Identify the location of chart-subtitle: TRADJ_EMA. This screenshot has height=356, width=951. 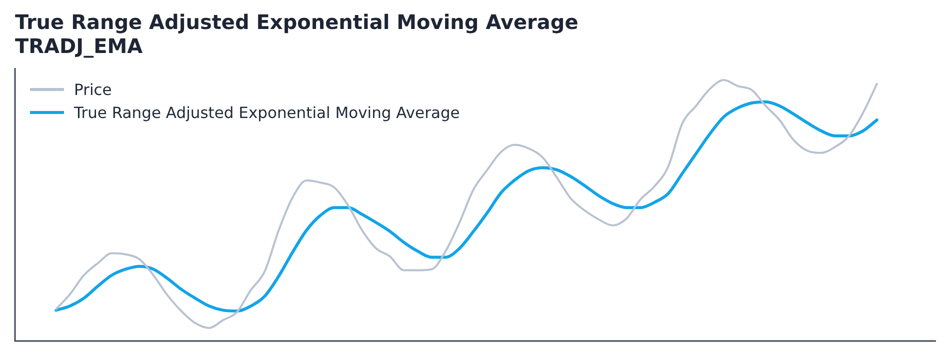
(79, 46).